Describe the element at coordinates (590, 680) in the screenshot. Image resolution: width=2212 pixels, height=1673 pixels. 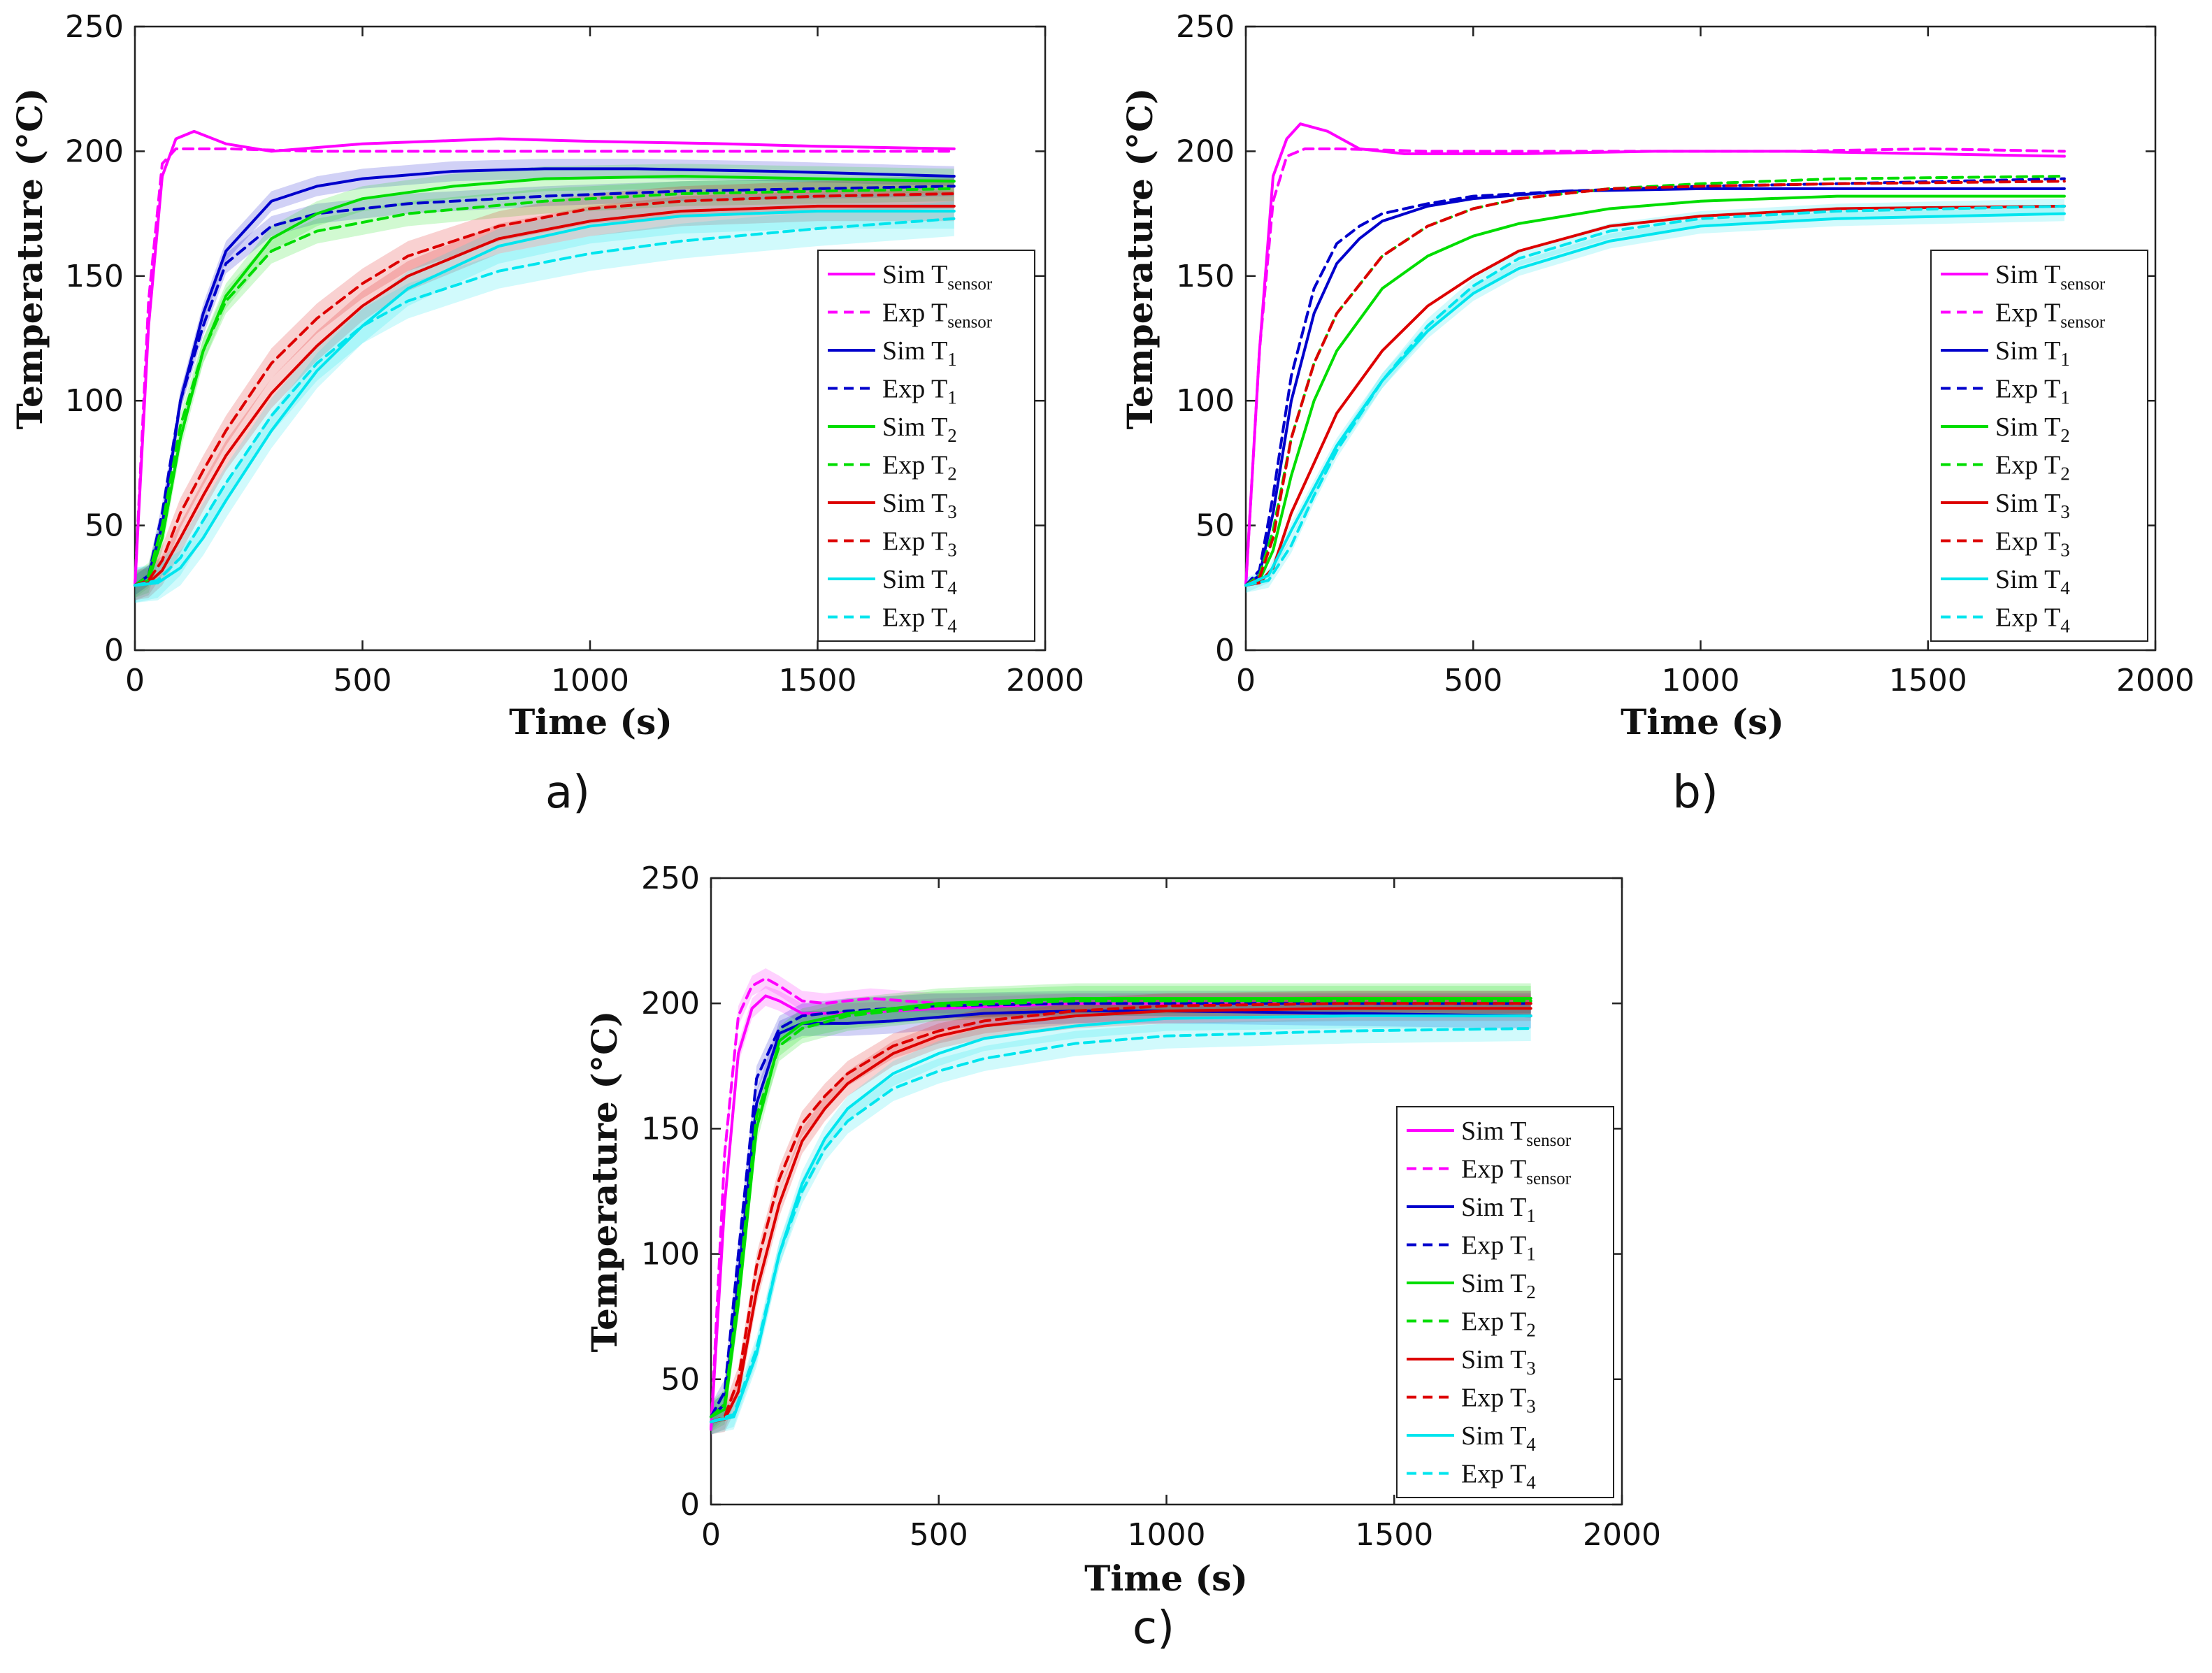
I see `panel-a-x-tick-label: 1000` at that location.